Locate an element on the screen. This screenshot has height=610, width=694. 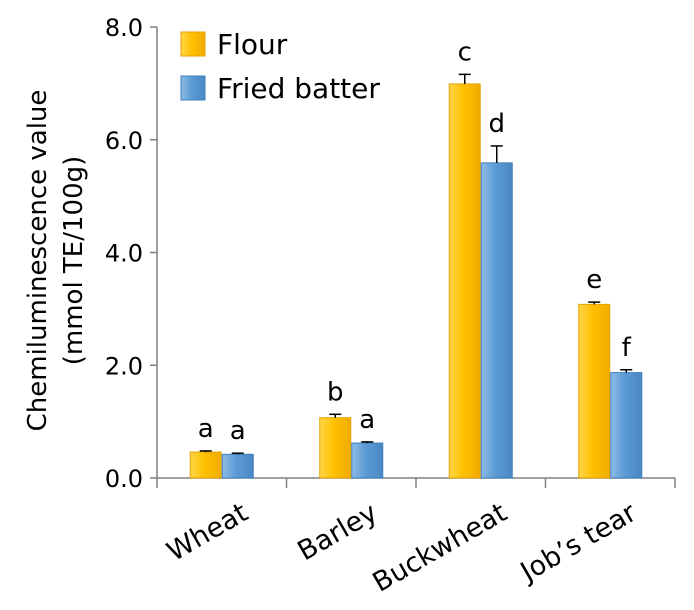
x-tick-label: Wheat is located at coordinates (207, 532).